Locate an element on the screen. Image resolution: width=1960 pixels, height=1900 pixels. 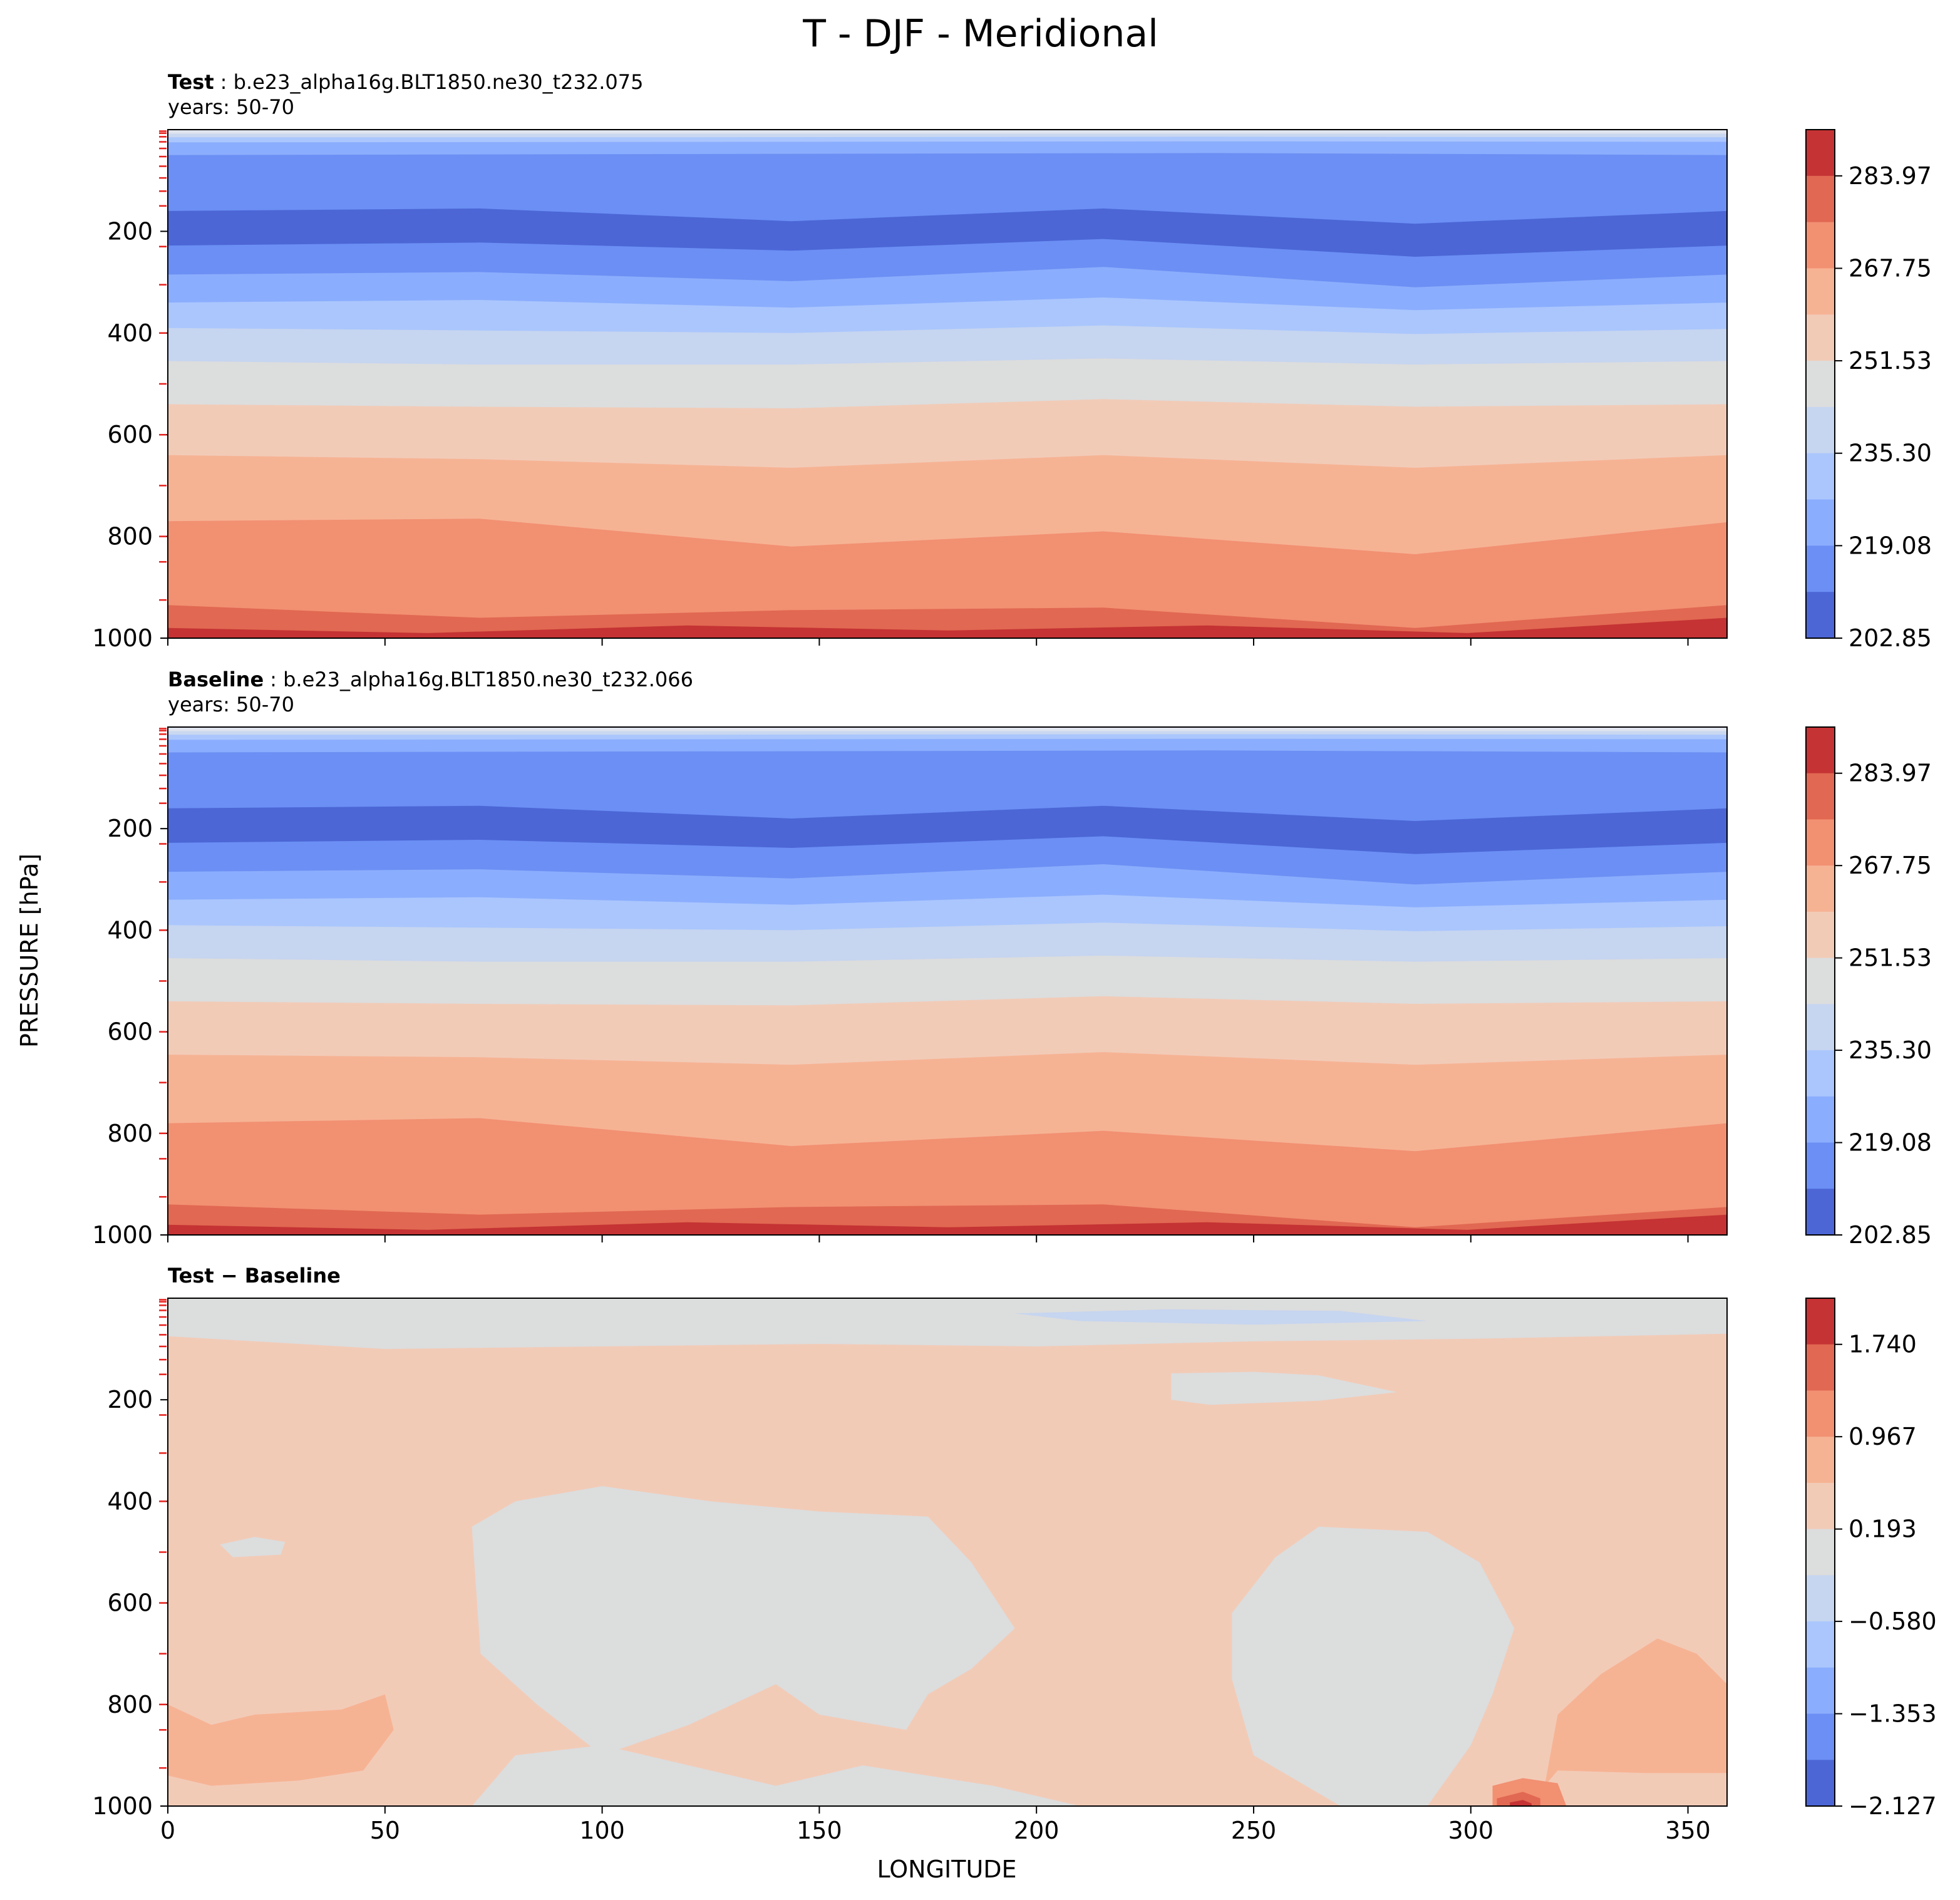
colorbar-tick-label: 283.97 is located at coordinates (1890, 773).